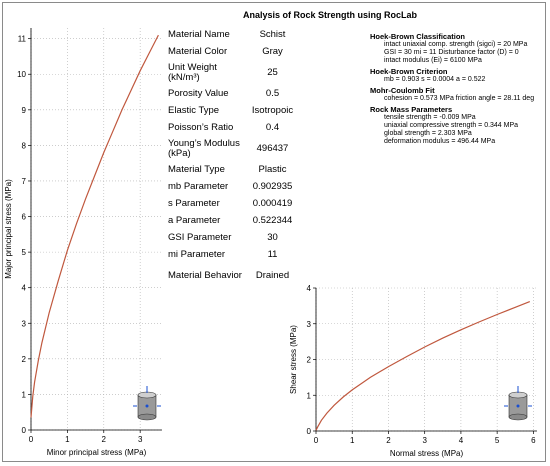 The height and width of the screenshot is (466, 550). Describe the element at coordinates (97, 452) in the screenshot. I see `x-axis-title: Minor principal stress (MPa)` at that location.